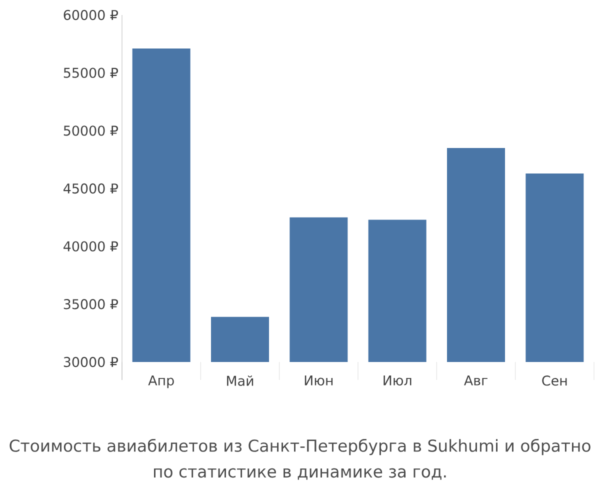 The width and height of the screenshot is (600, 500). Describe the element at coordinates (91, 246) in the screenshot. I see `y-tick-label: 40000 ₽` at that location.